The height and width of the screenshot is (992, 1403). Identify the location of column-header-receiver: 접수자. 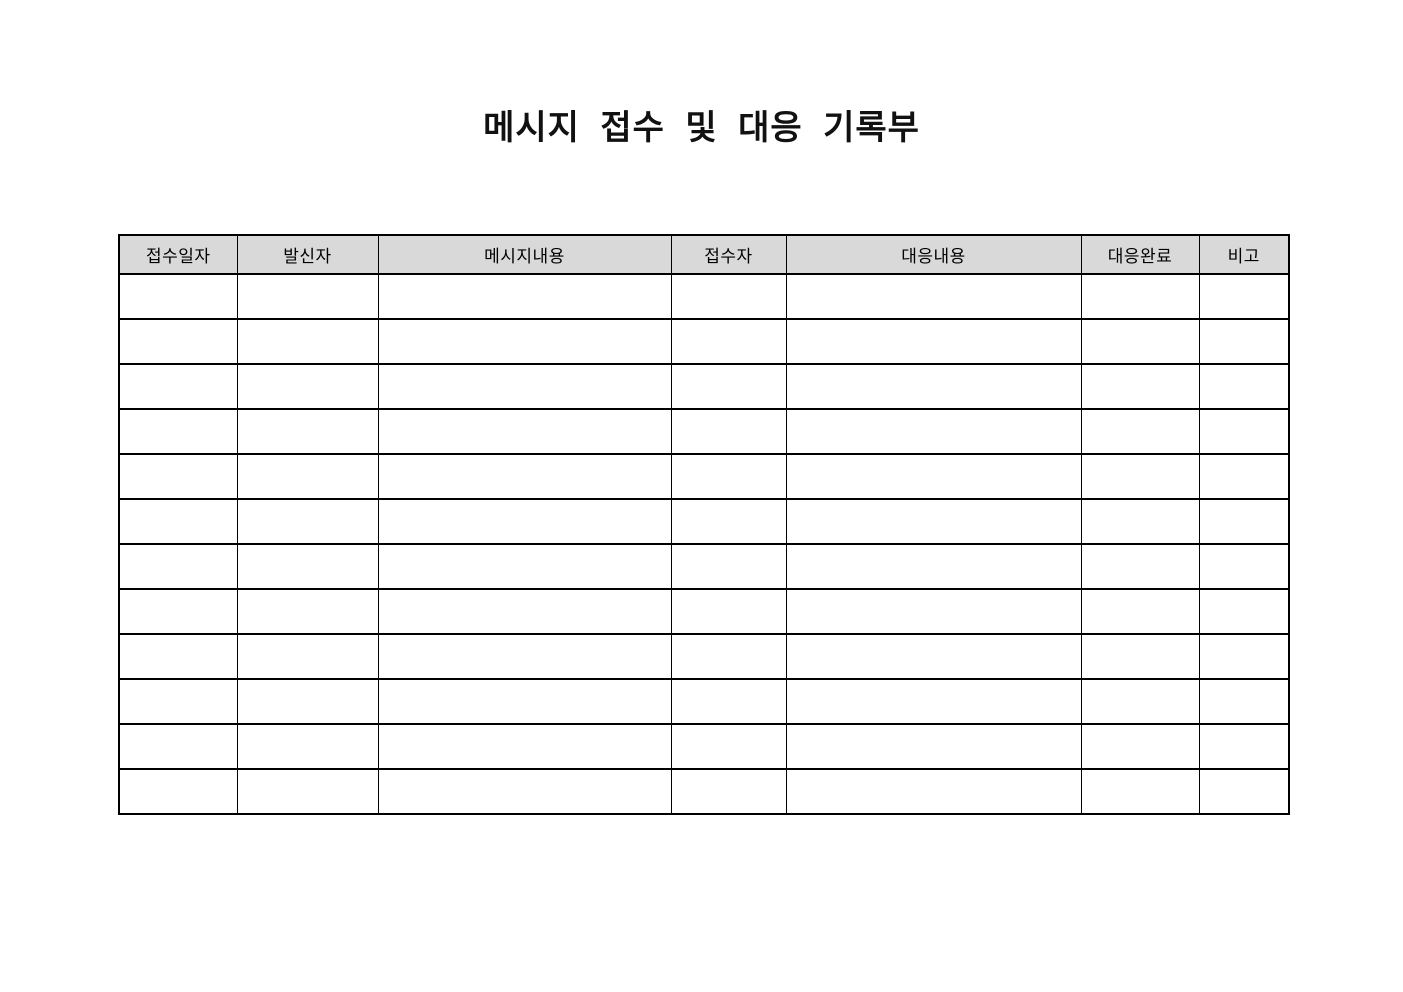
(728, 254).